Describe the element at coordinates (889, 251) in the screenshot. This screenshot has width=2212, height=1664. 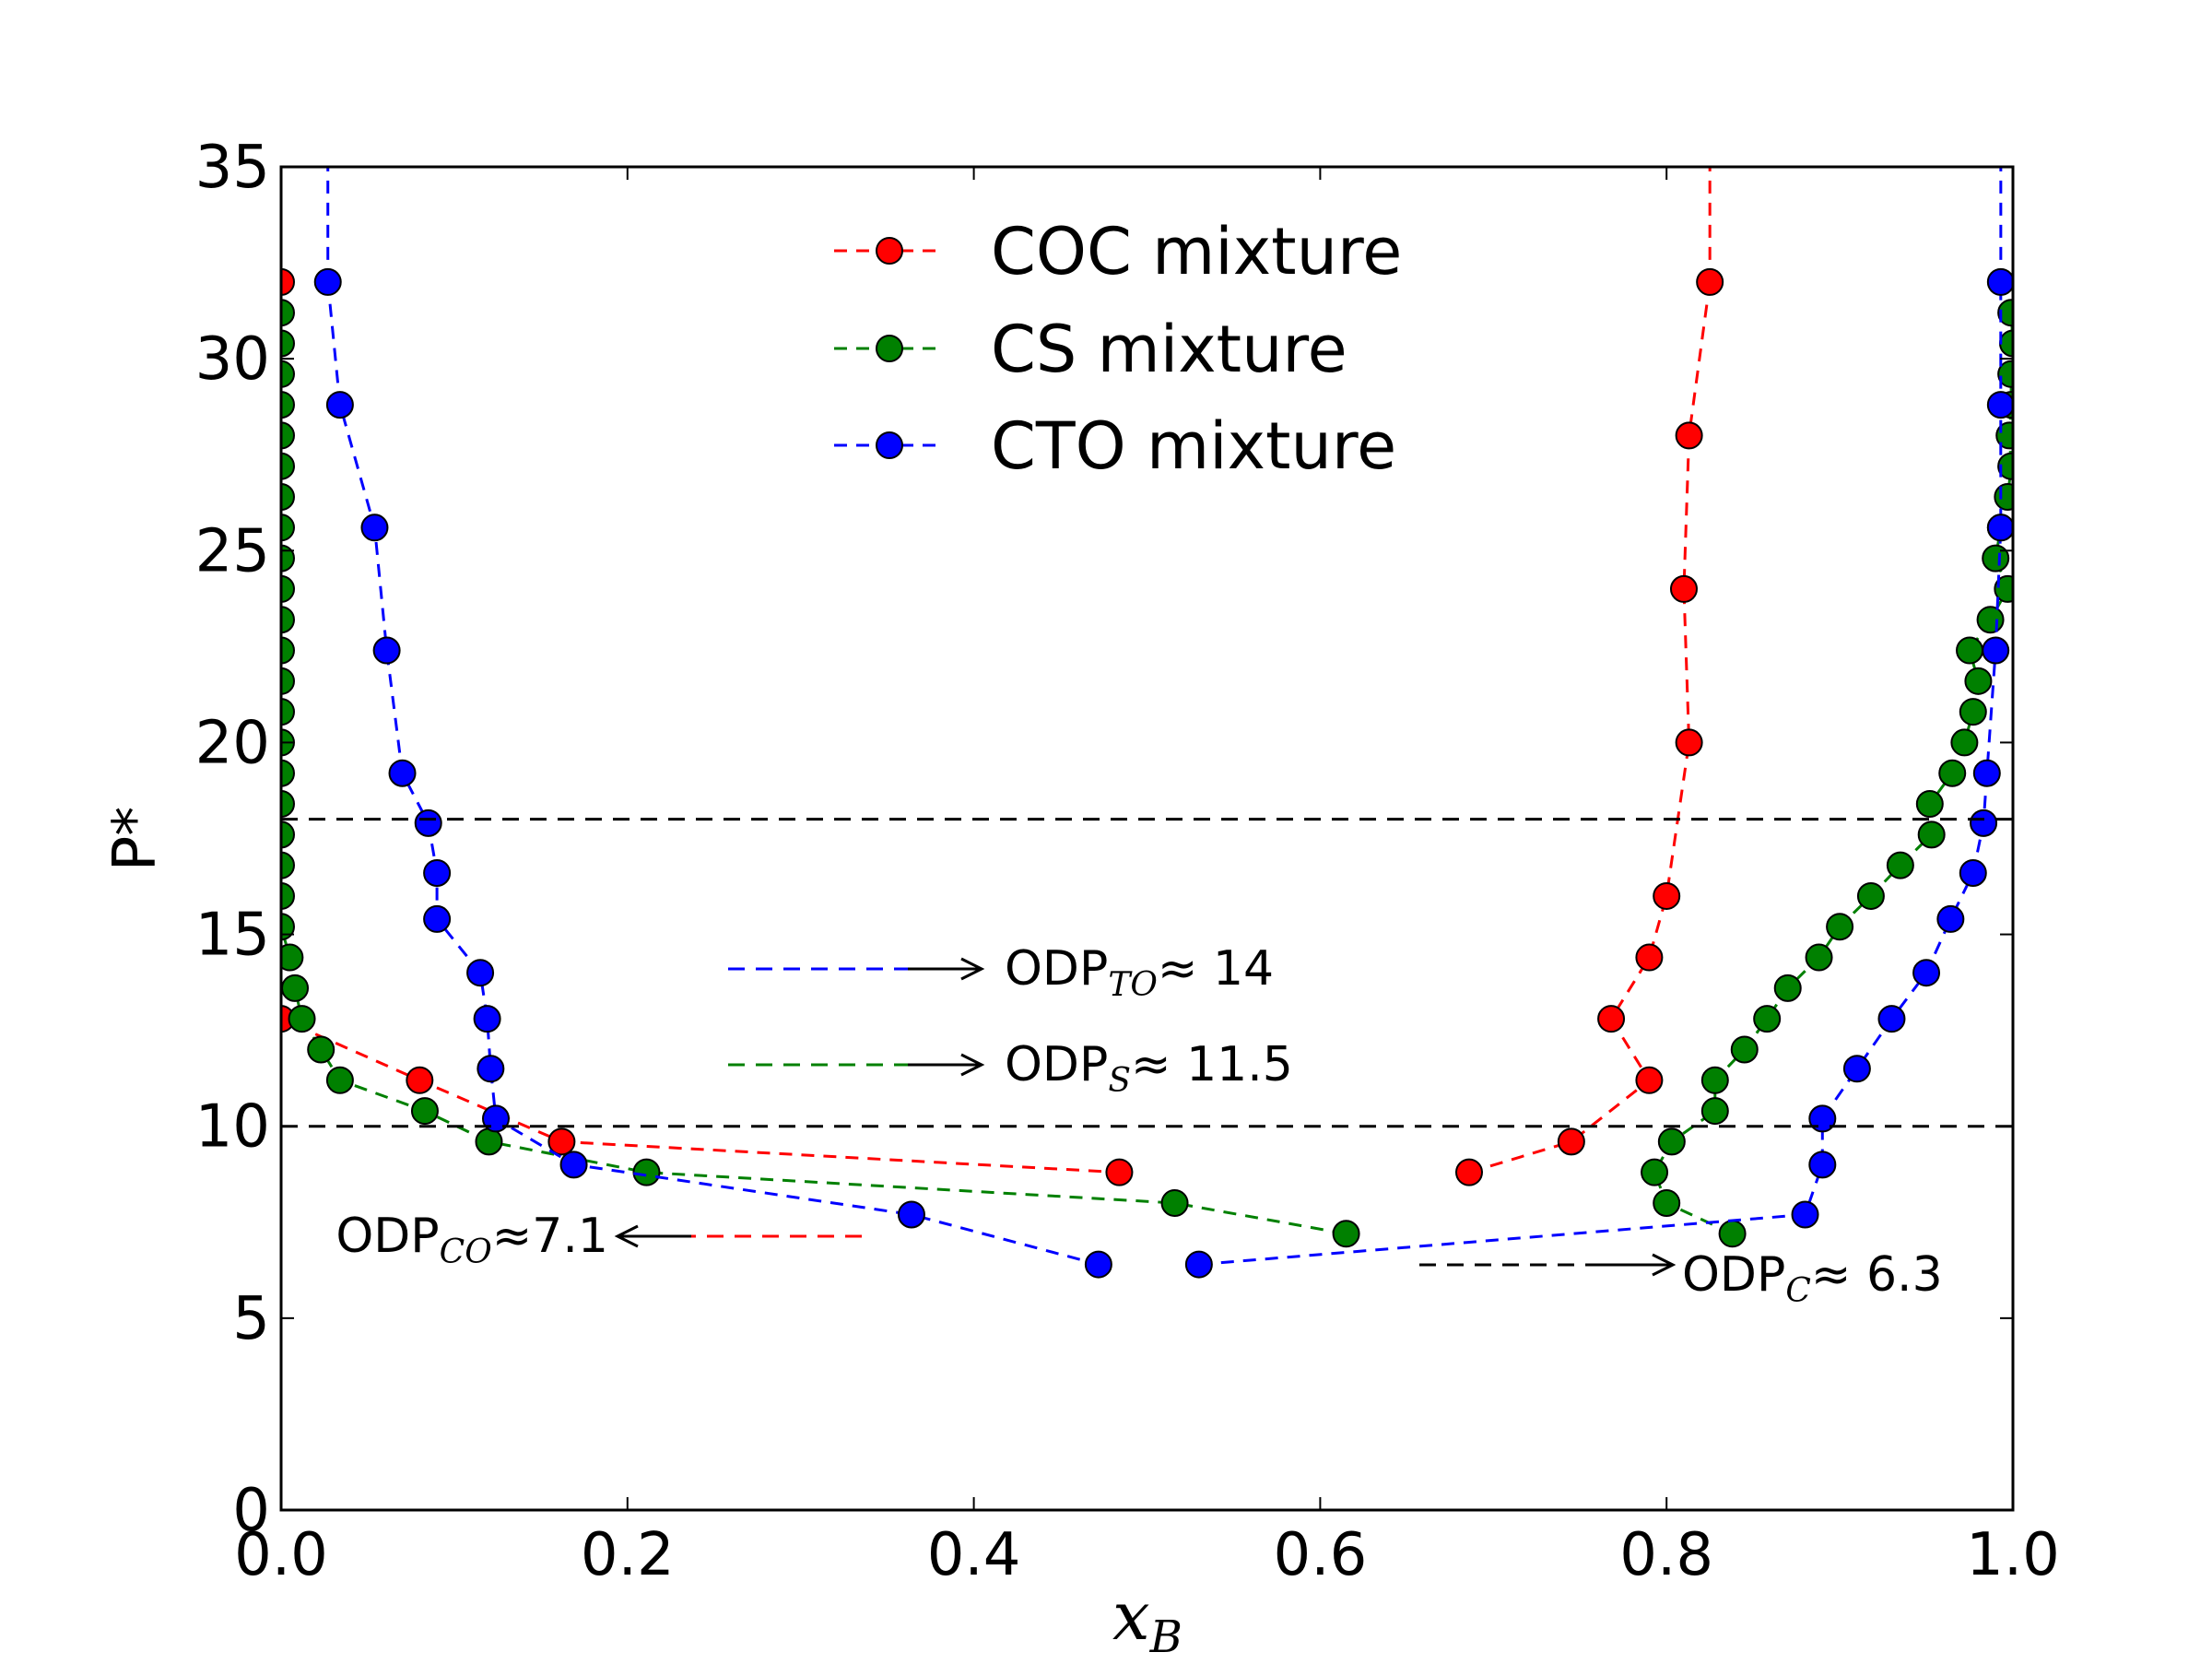
I see `legend-coc-marker` at that location.